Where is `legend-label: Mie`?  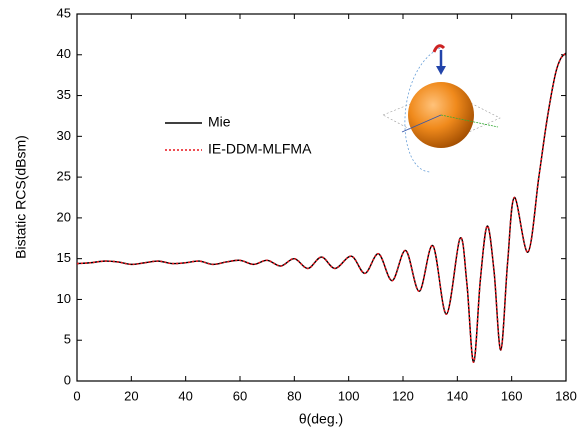 legend-label: Mie is located at coordinates (219, 122).